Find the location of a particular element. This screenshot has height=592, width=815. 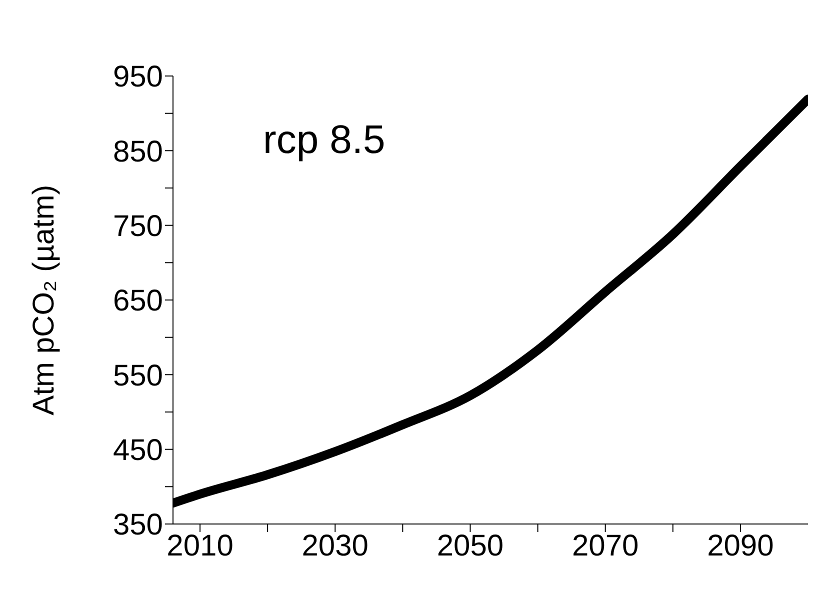

y-axis-title: Atm pCO₂ (µatm) is located at coordinates (44, 300).